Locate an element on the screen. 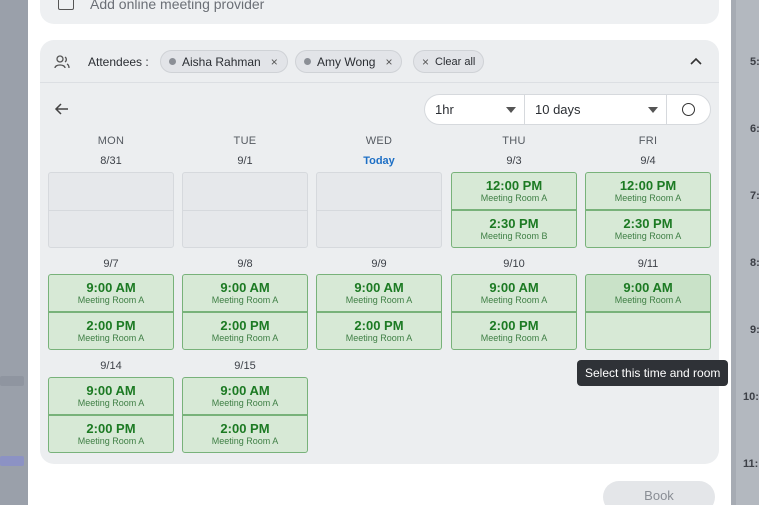 The image size is (759, 505). attendee-name: Amy Wong is located at coordinates (346, 61).